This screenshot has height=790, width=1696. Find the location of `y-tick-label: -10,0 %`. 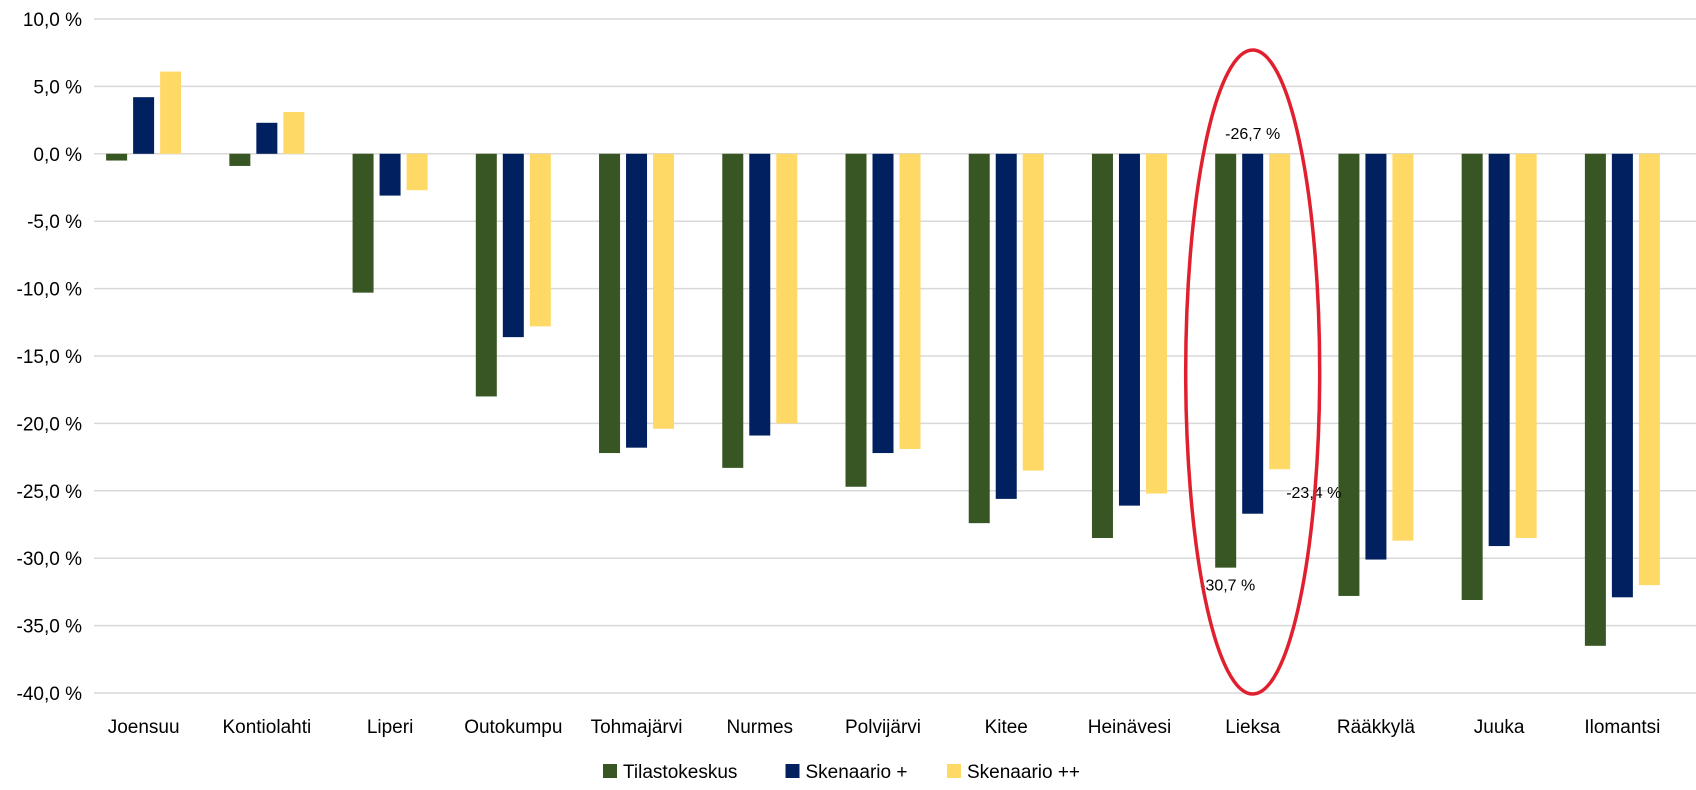

y-tick-label: -10,0 % is located at coordinates (50, 290).